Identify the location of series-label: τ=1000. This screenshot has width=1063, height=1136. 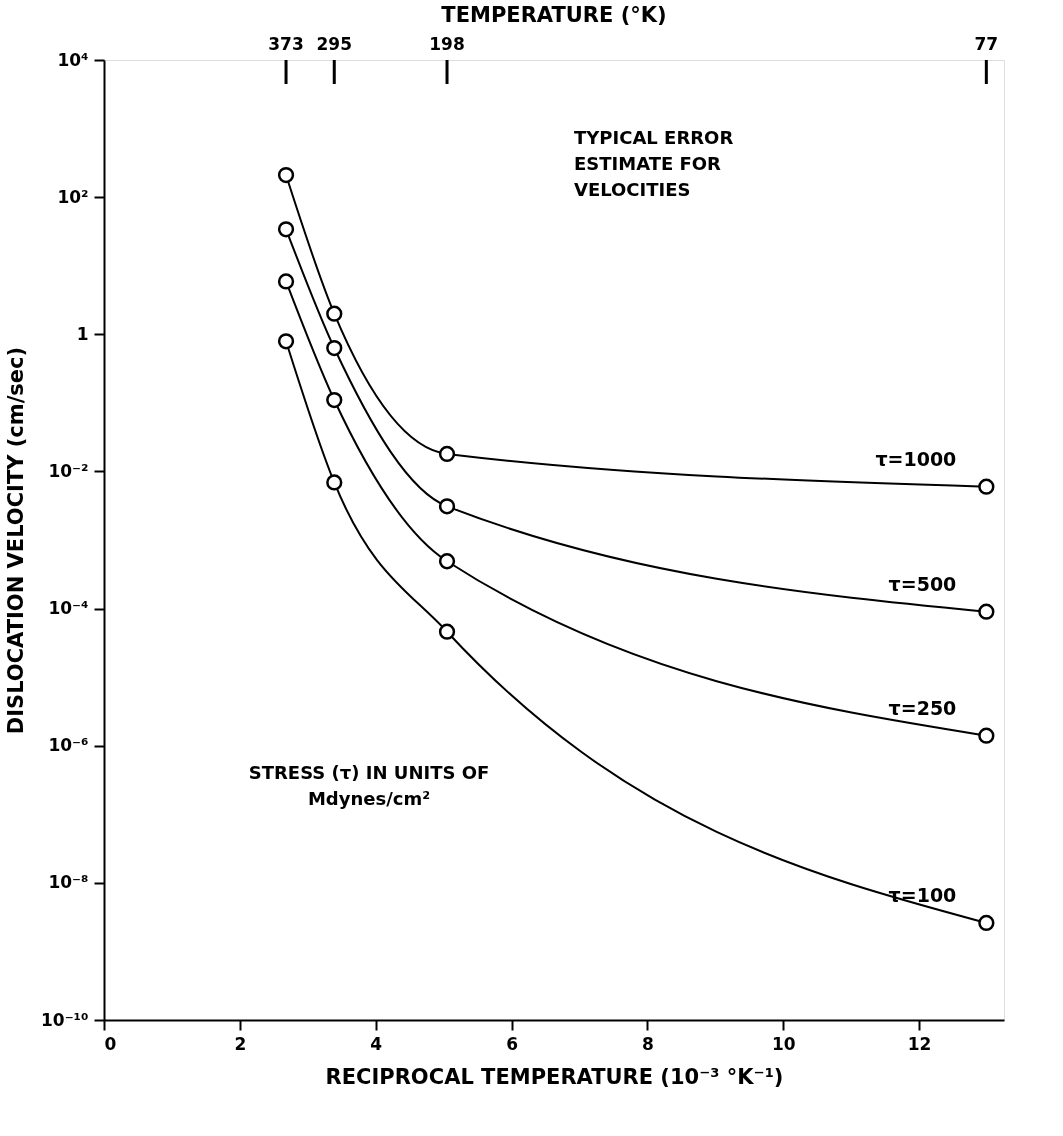
(916, 458).